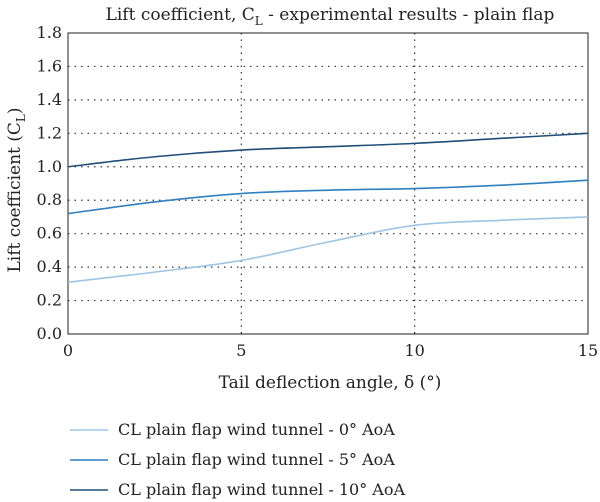 This screenshot has width=600, height=502. Describe the element at coordinates (330, 383) in the screenshot. I see `x-axis-label: Tail deflection angle, δ (°)` at that location.